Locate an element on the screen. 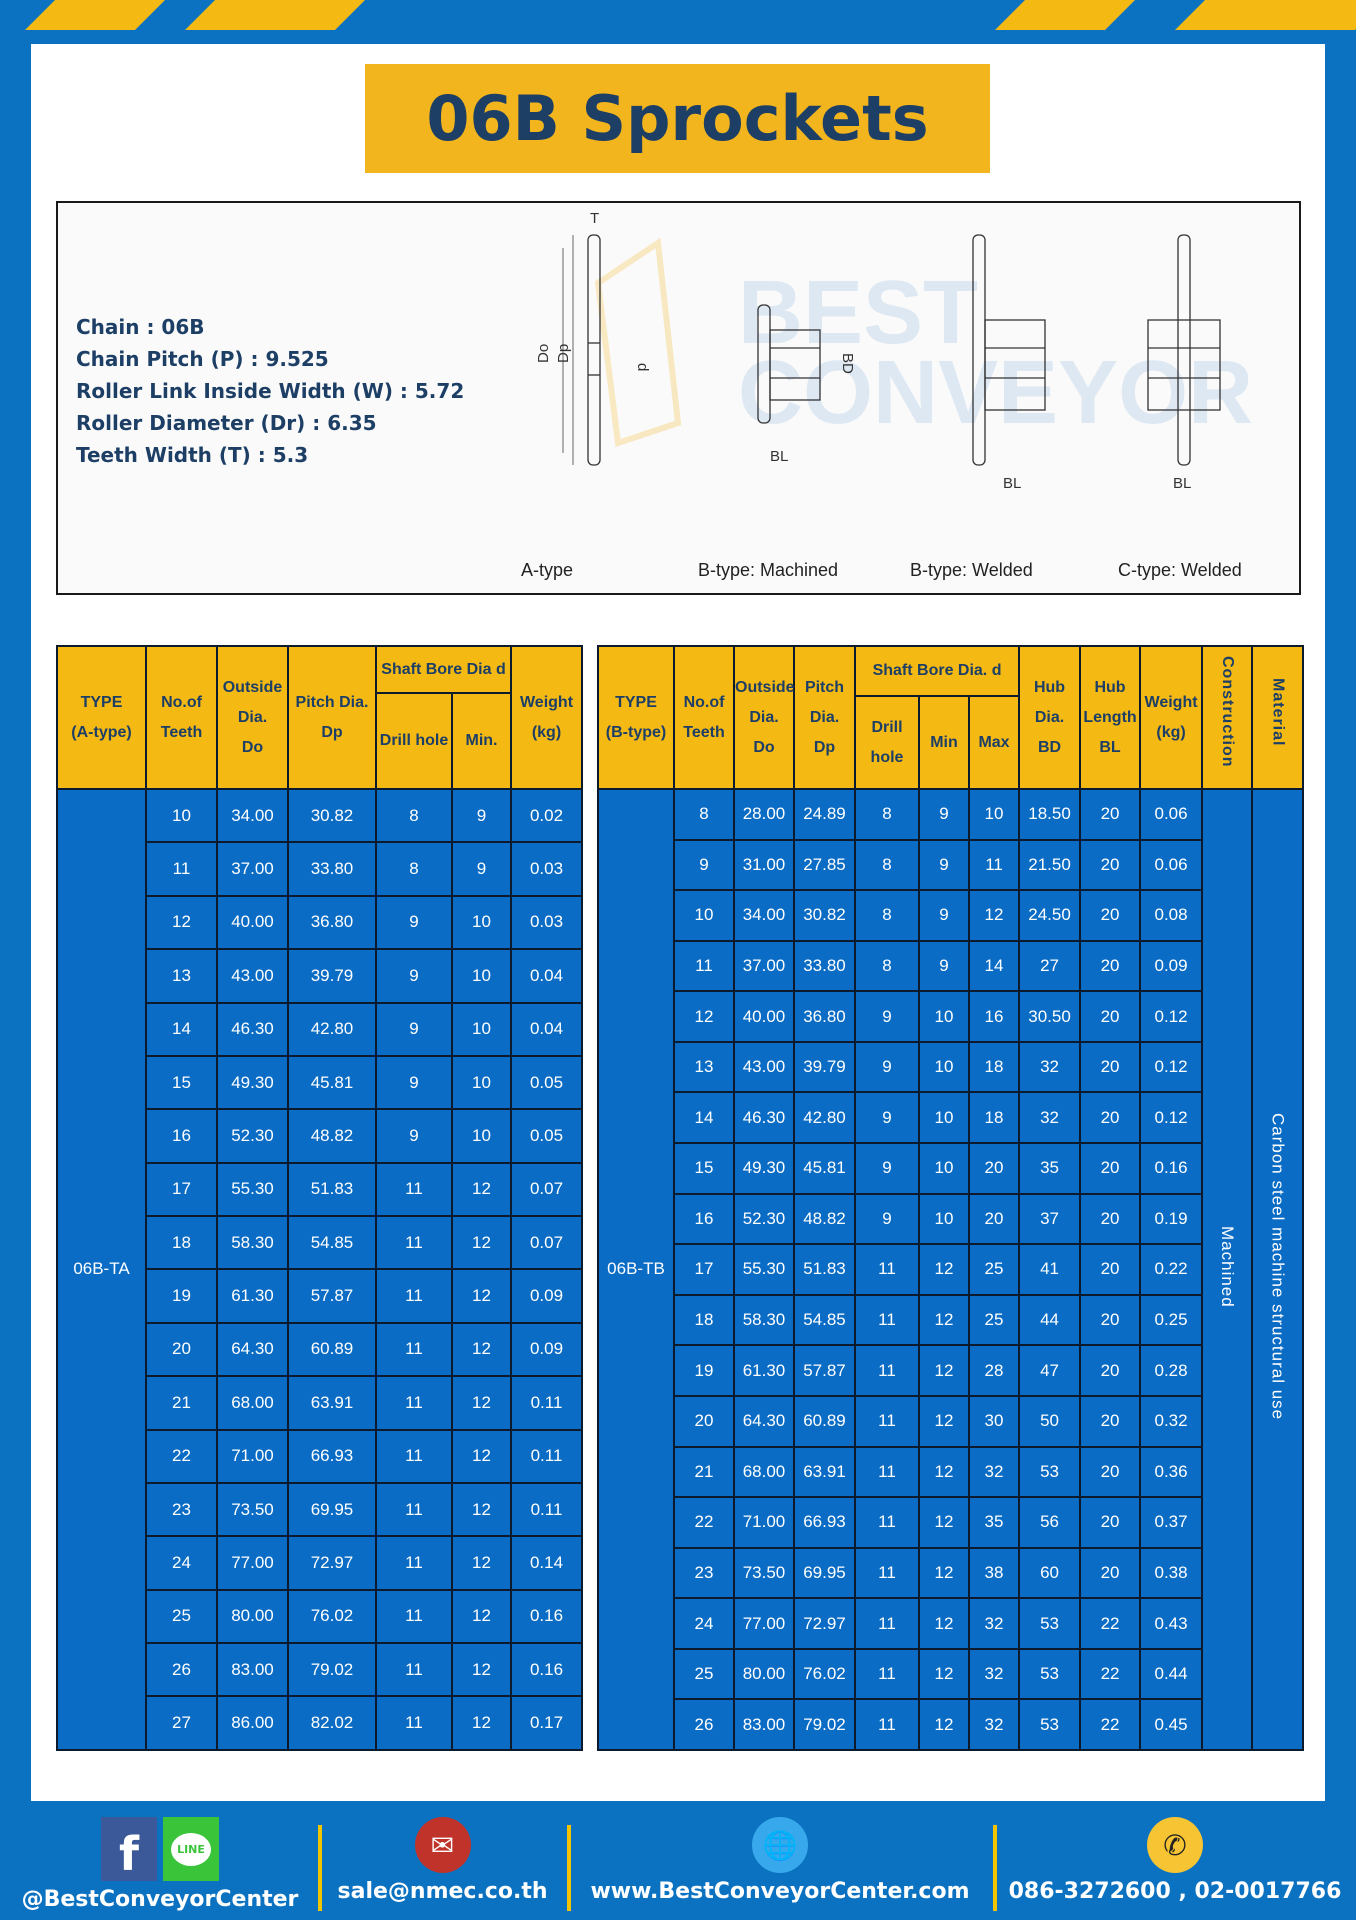 Image resolution: width=1356 pixels, height=1920 pixels. pitch-dia-cell: 39.79 is located at coordinates (824, 1067).